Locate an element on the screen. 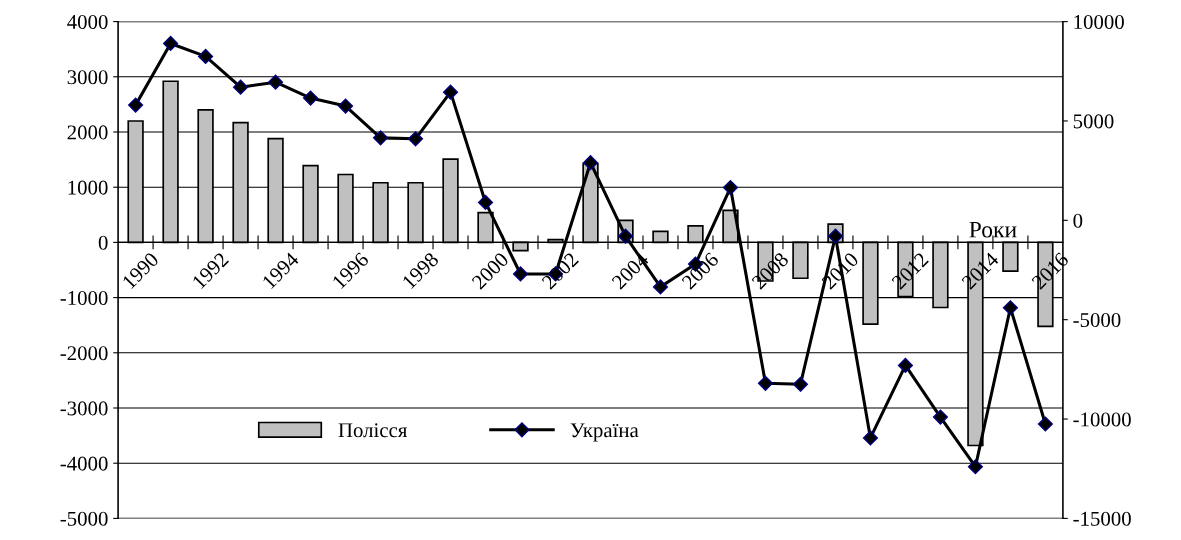 The width and height of the screenshot is (1181, 540). y-tick-label: 3000 is located at coordinates (87, 77).